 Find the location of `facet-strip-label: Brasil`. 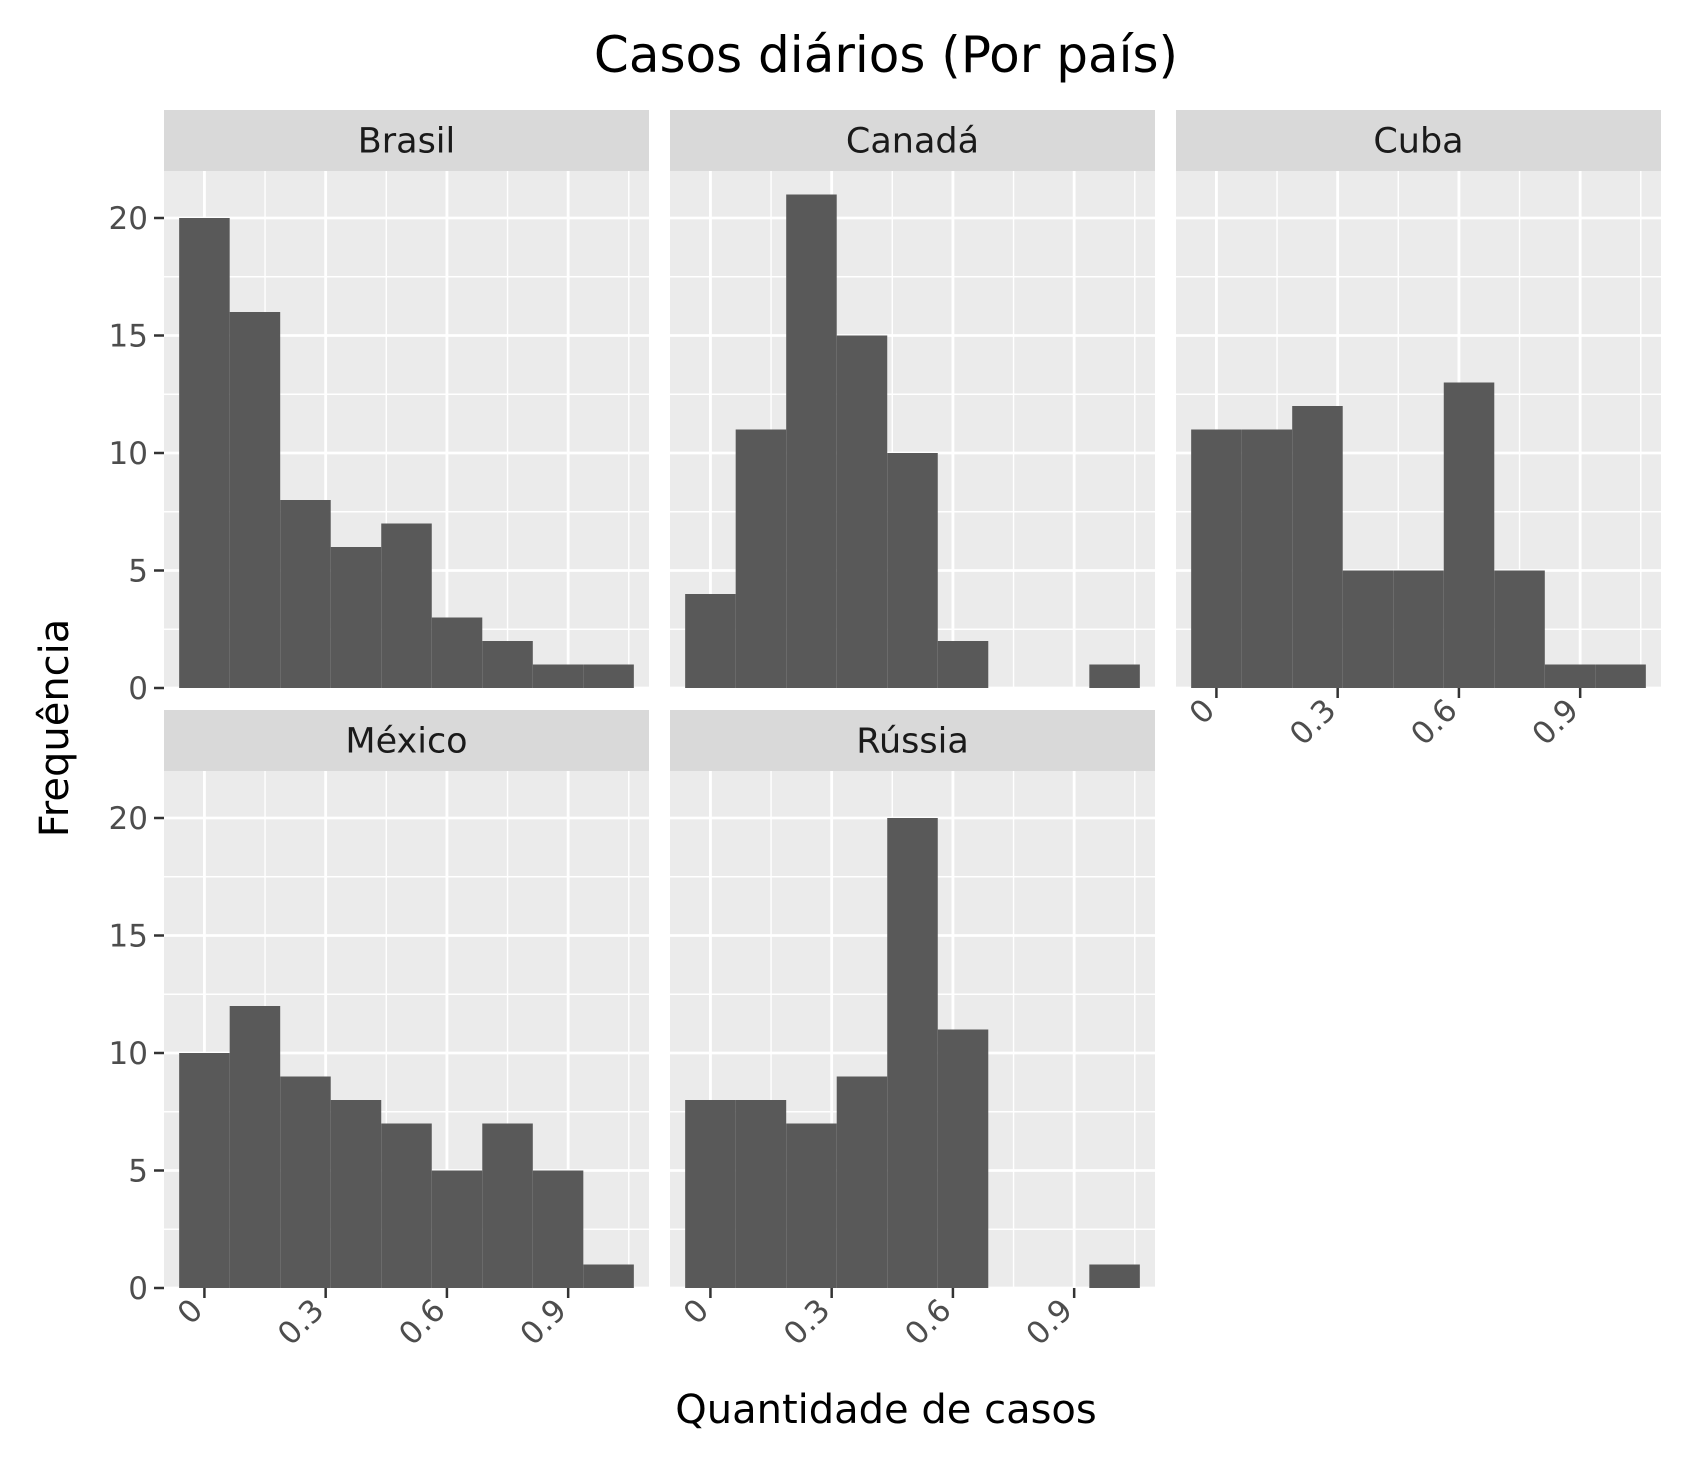

facet-strip-label: Brasil is located at coordinates (407, 142).